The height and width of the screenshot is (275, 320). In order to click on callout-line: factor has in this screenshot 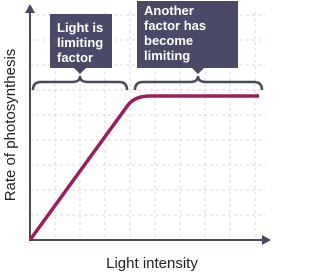, I will do `click(175, 25)`.